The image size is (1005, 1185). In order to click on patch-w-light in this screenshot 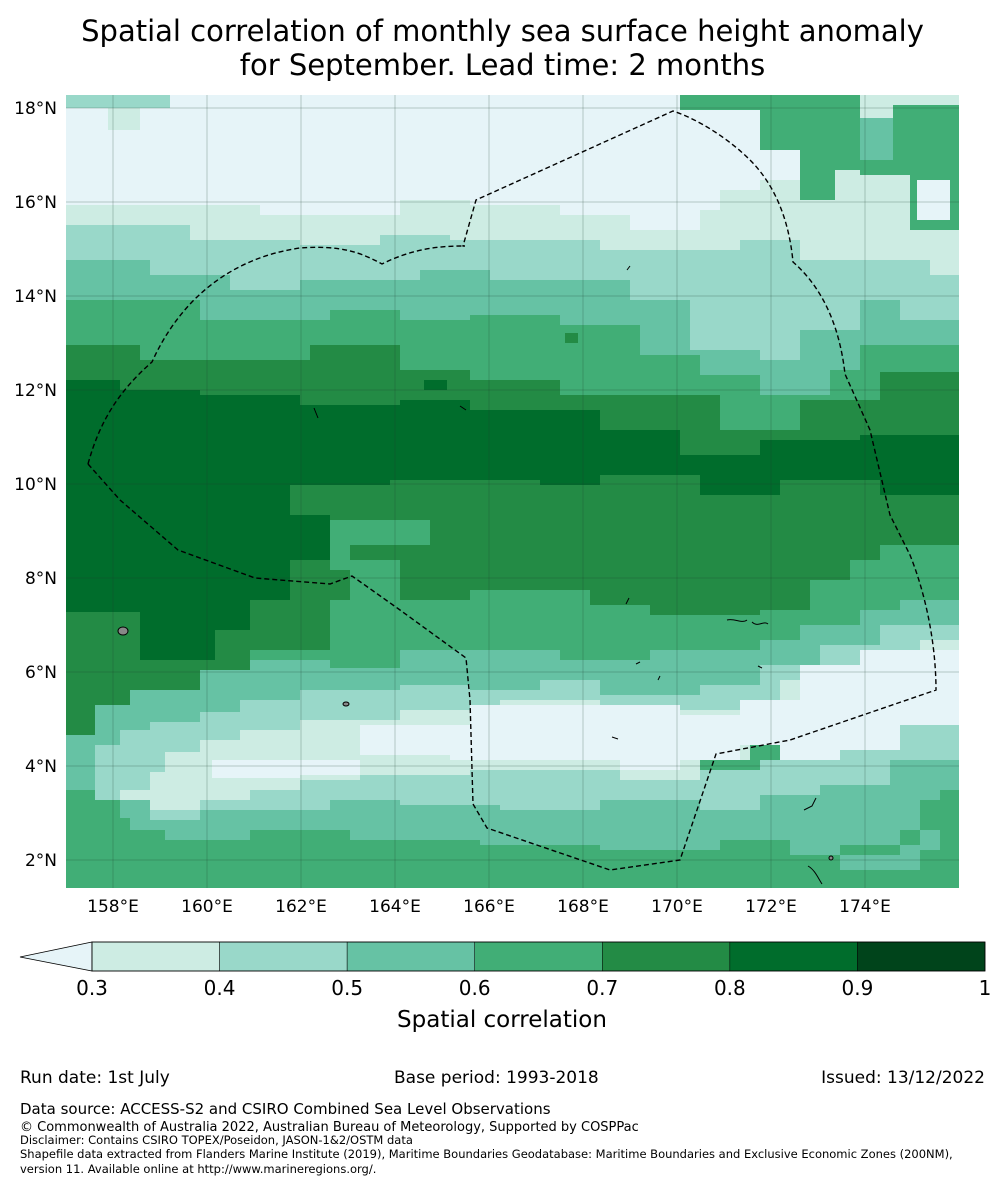, I will do `click(124, 119)`.